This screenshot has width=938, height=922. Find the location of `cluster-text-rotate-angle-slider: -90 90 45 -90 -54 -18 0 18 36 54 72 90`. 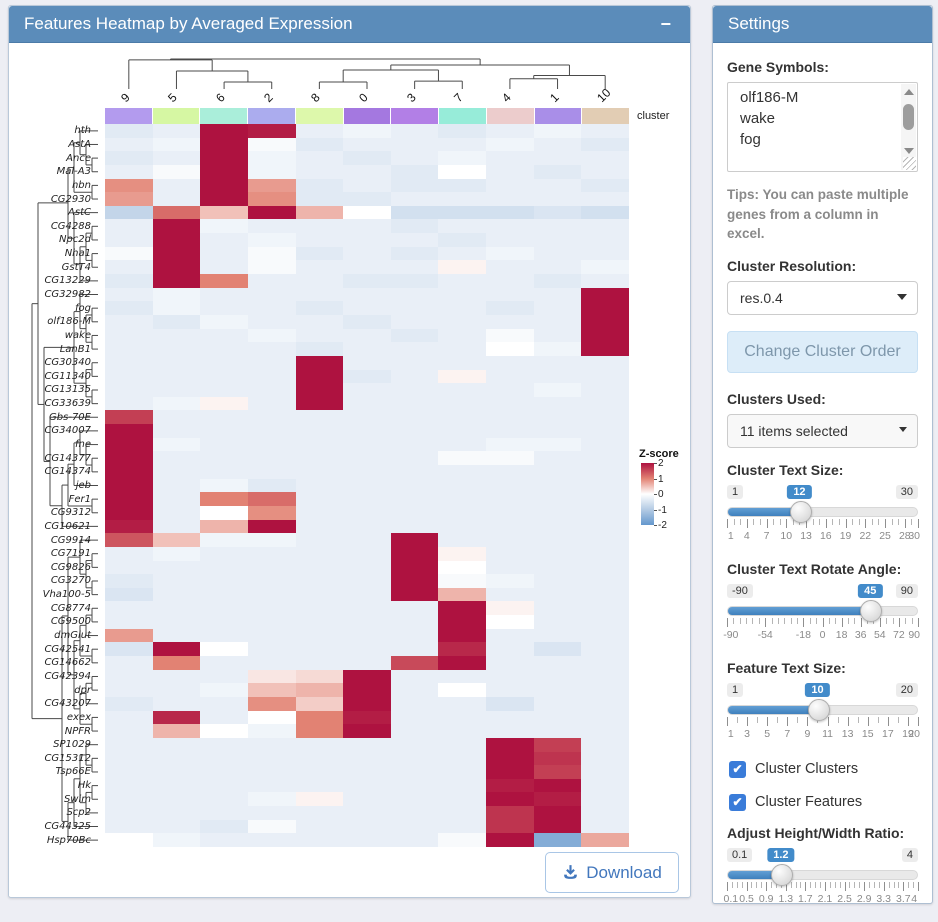

cluster-text-rotate-angle-slider: -90 90 45 -90 -54 -18 0 18 36 54 72 90 is located at coordinates (821, 614).